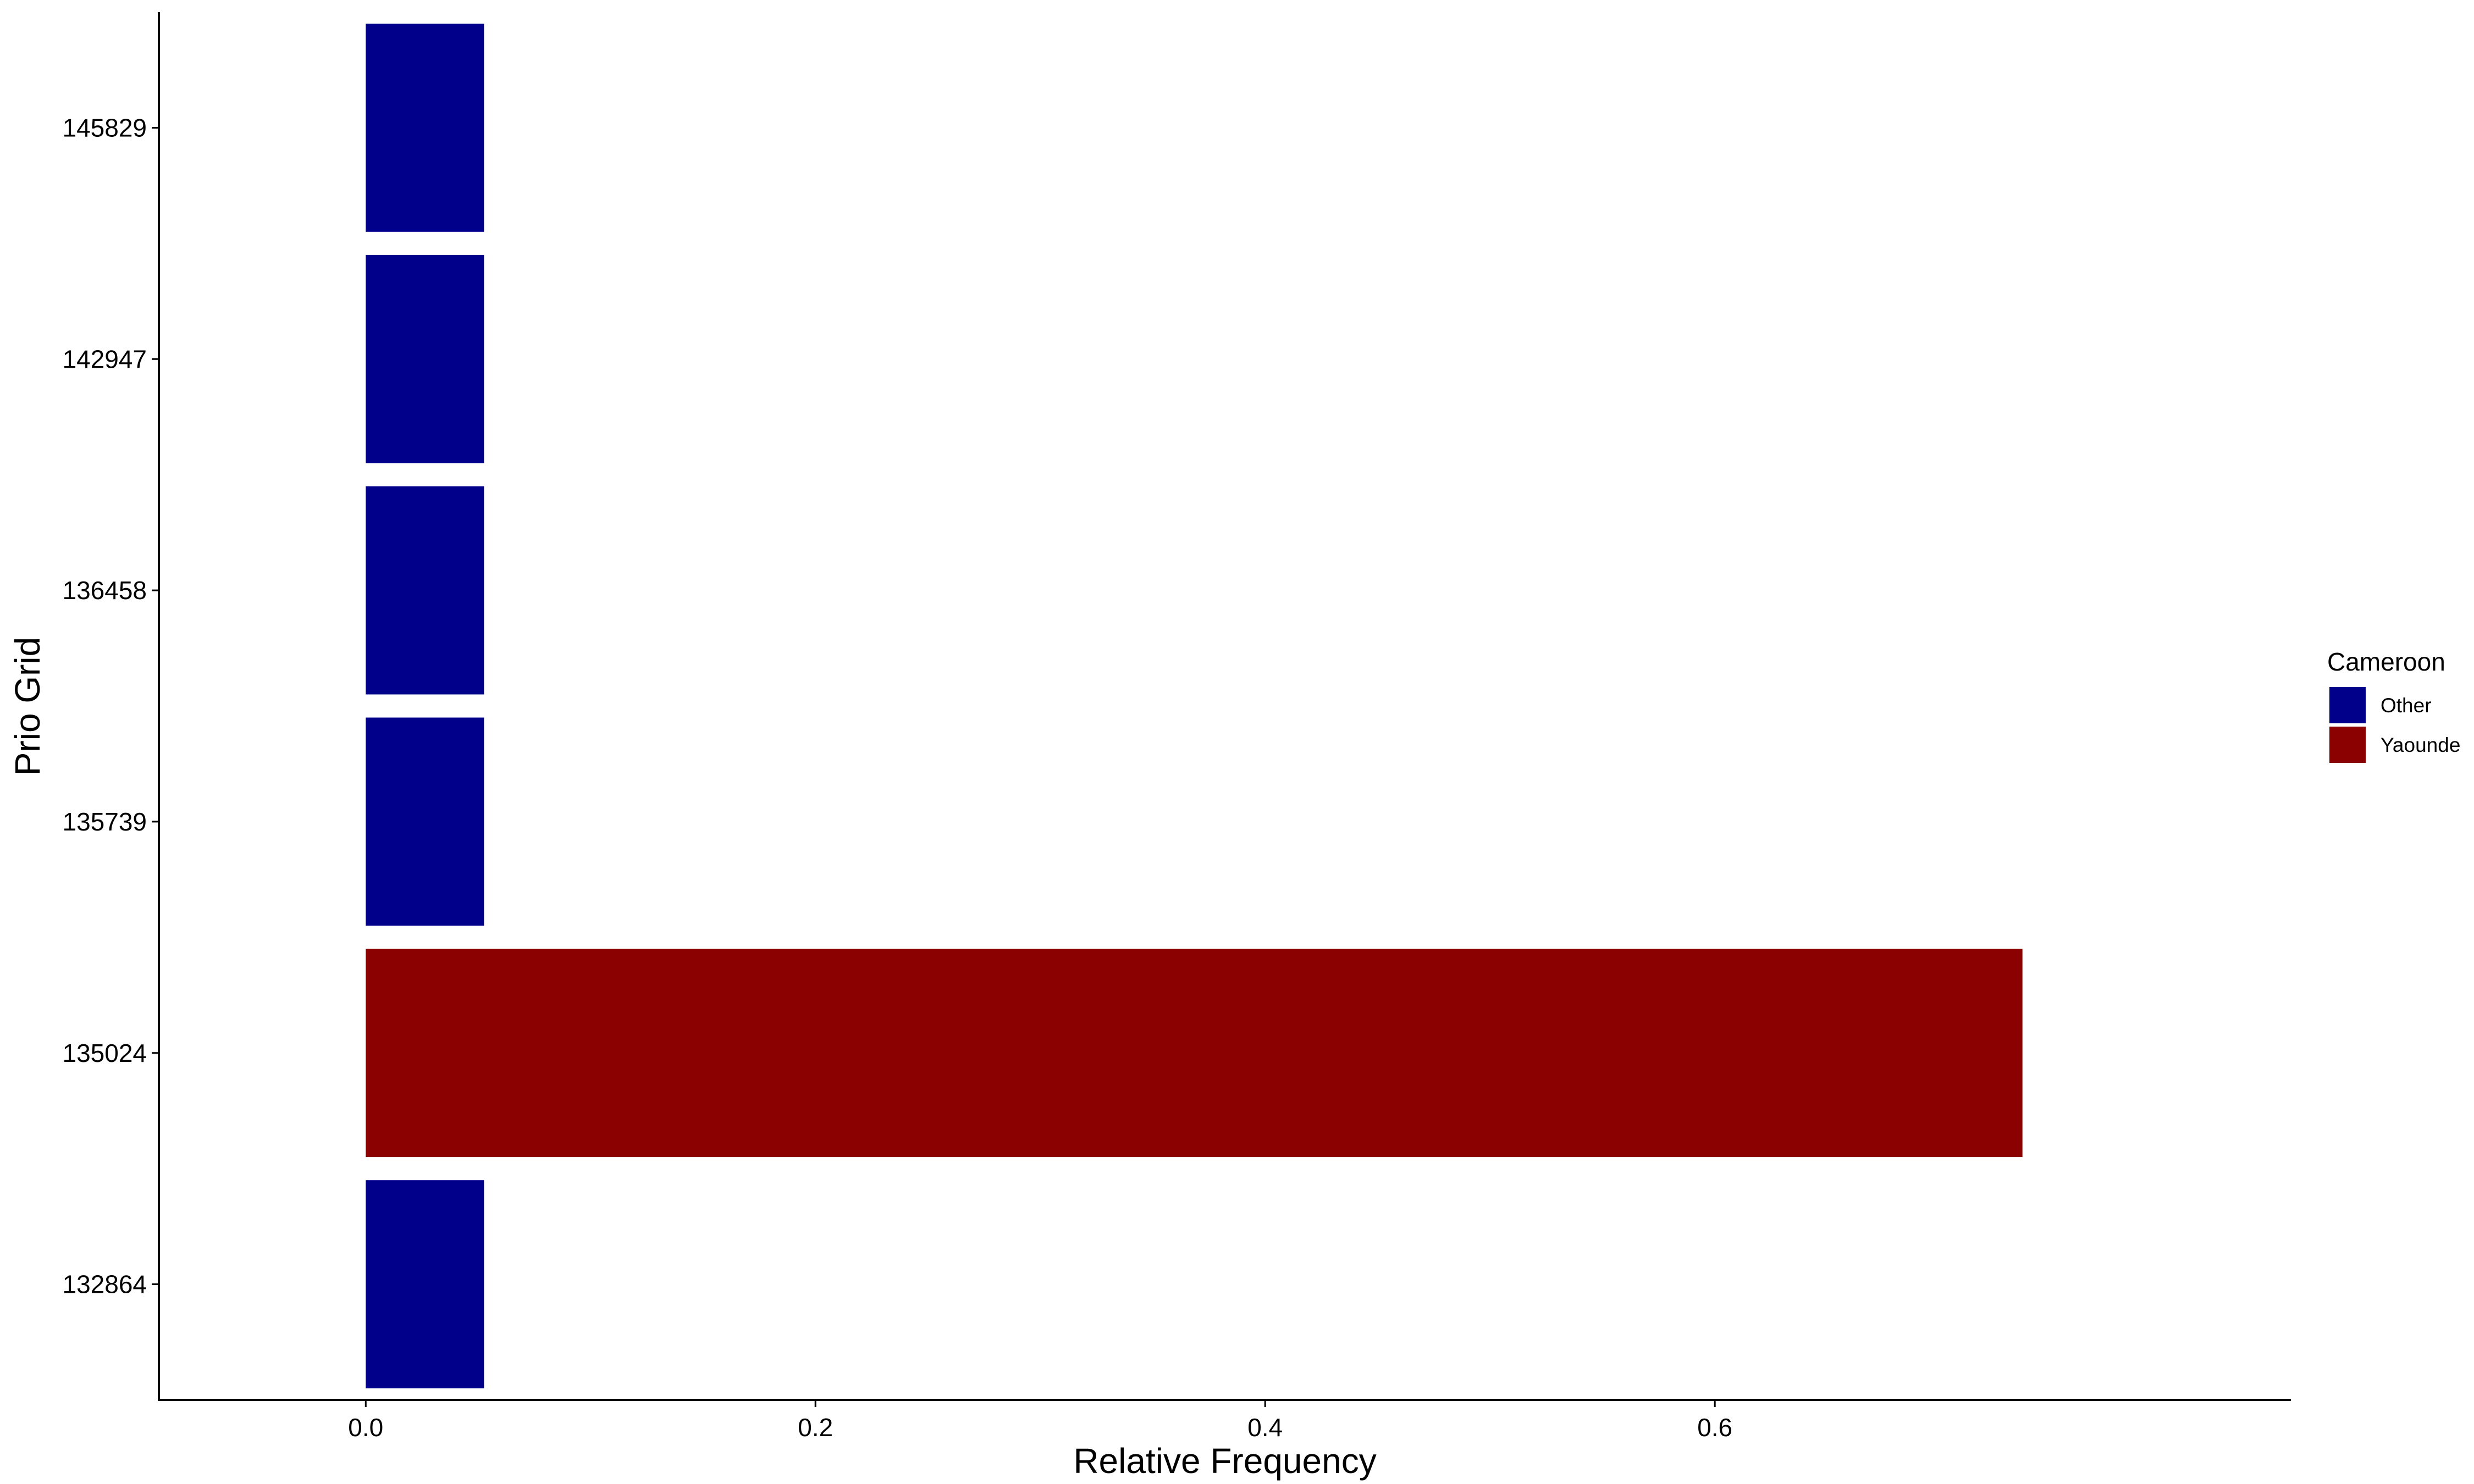  Describe the element at coordinates (105, 821) in the screenshot. I see `y-tick-label: 135739` at that location.